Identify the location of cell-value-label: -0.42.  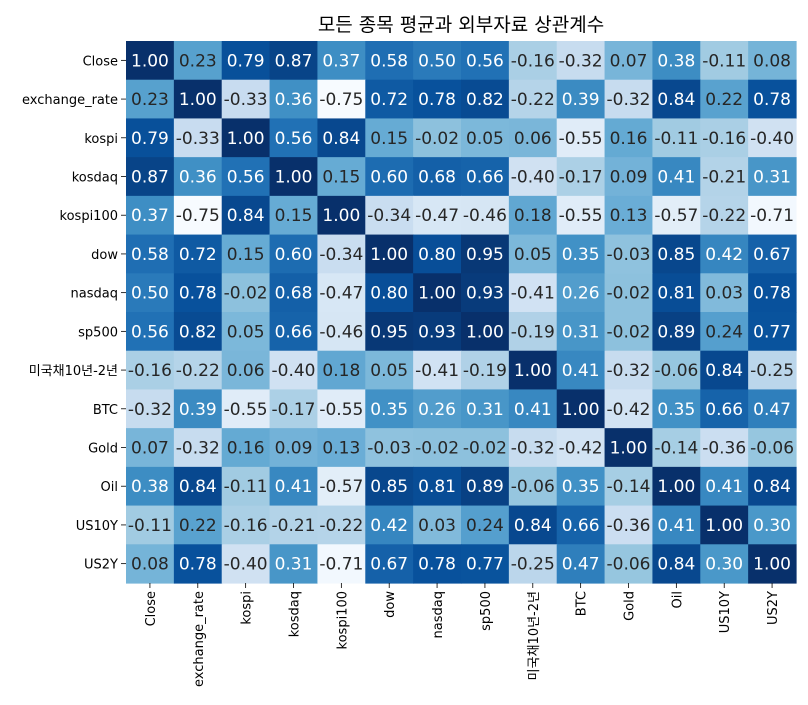
(581, 449).